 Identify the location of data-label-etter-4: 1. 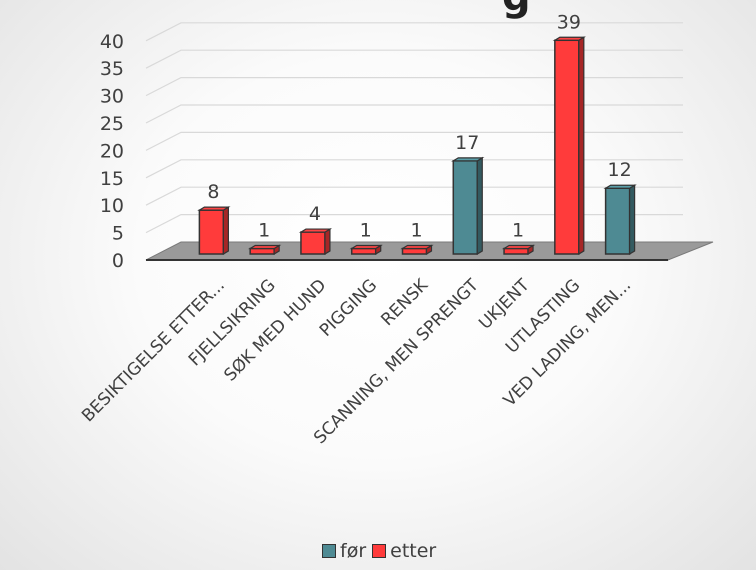
(416, 231).